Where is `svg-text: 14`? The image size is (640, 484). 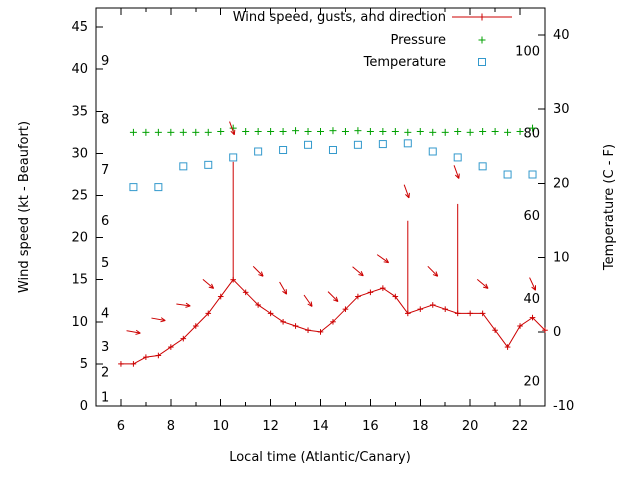
svg-text: 14 is located at coordinates (320, 426).